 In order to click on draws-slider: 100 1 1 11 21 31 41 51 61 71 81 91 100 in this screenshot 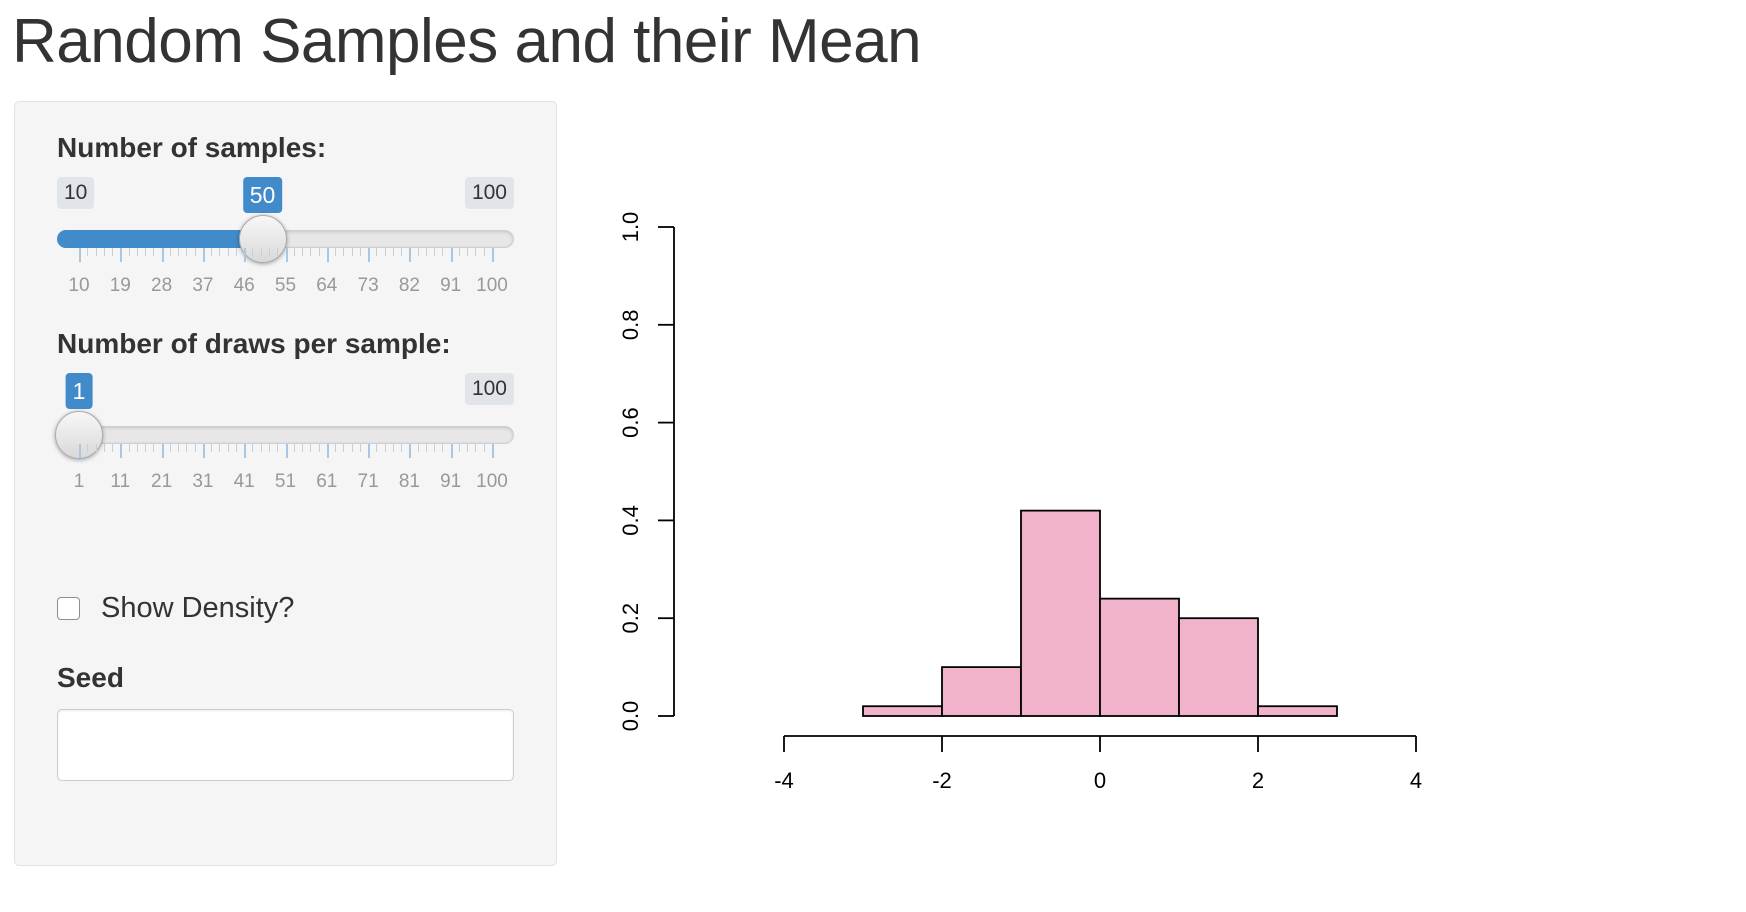, I will do `click(284, 433)`.